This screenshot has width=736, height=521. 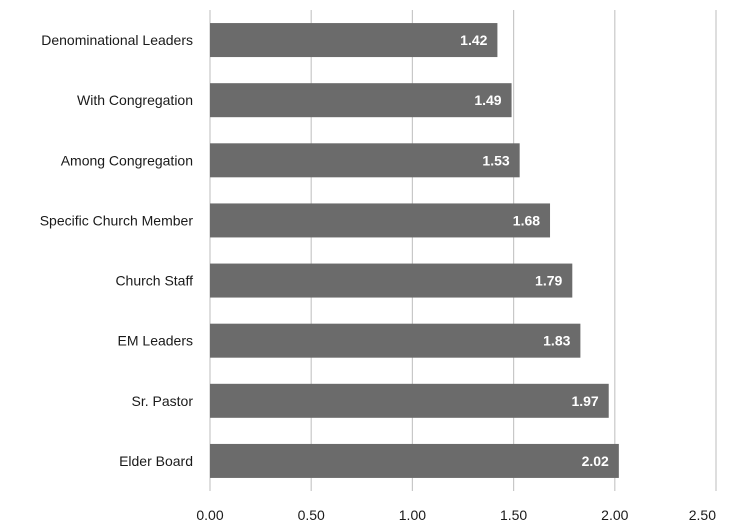 What do you see at coordinates (209, 514) in the screenshot?
I see `x-tick-label-0: 0.00` at bounding box center [209, 514].